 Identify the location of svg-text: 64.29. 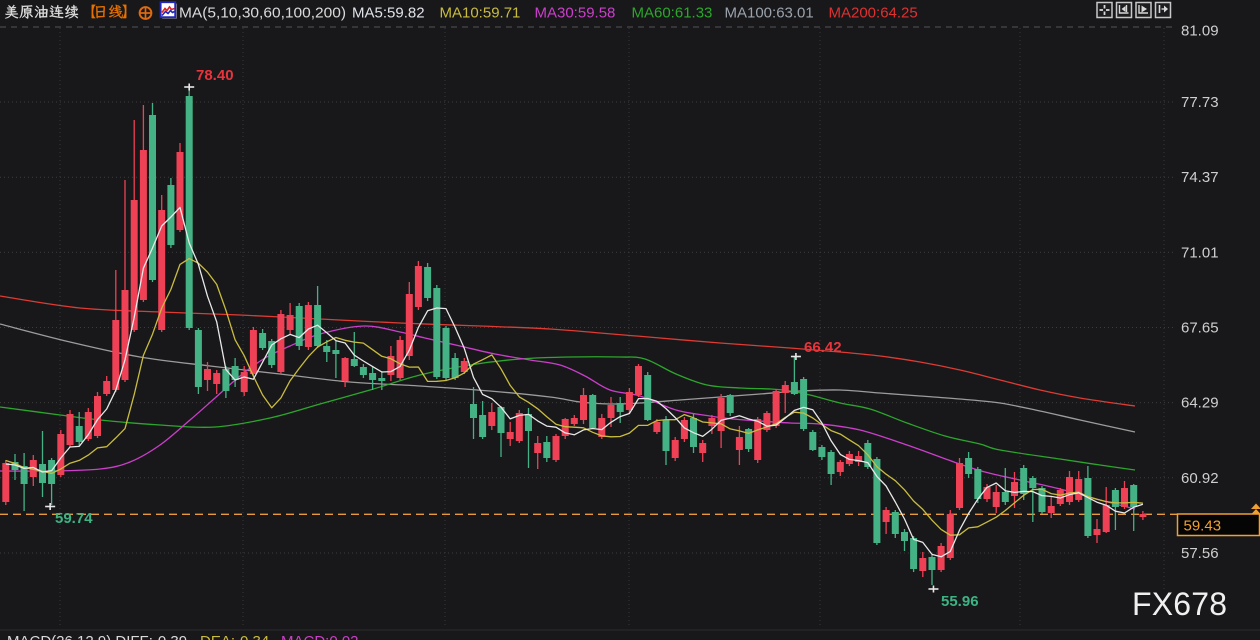
(1200, 403).